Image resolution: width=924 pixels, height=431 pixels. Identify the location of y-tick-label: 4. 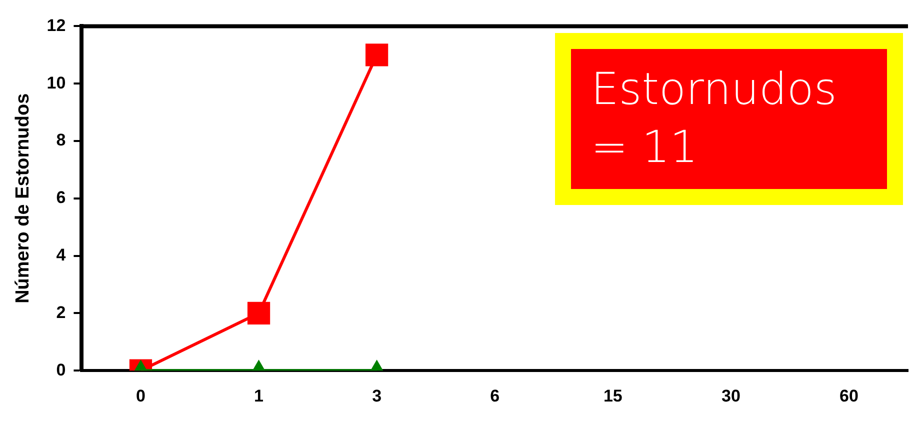
(61, 254).